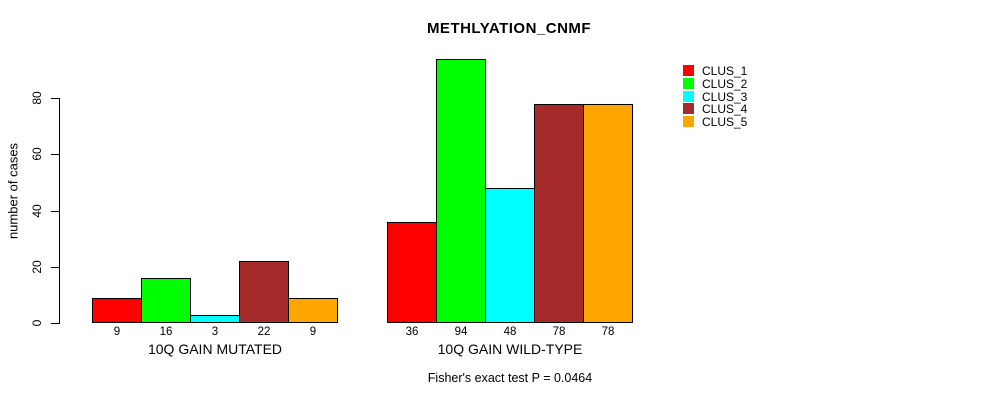  I want to click on bar-value-label: 22, so click(264, 332).